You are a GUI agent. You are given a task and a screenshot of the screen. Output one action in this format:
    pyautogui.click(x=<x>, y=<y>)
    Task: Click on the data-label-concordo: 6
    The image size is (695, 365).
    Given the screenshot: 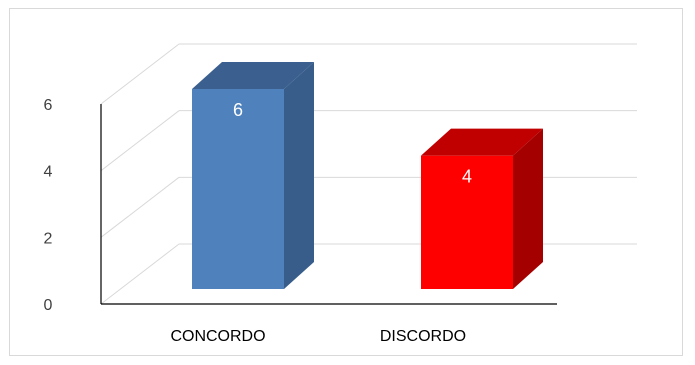 What is the action you would take?
    pyautogui.click(x=238, y=110)
    